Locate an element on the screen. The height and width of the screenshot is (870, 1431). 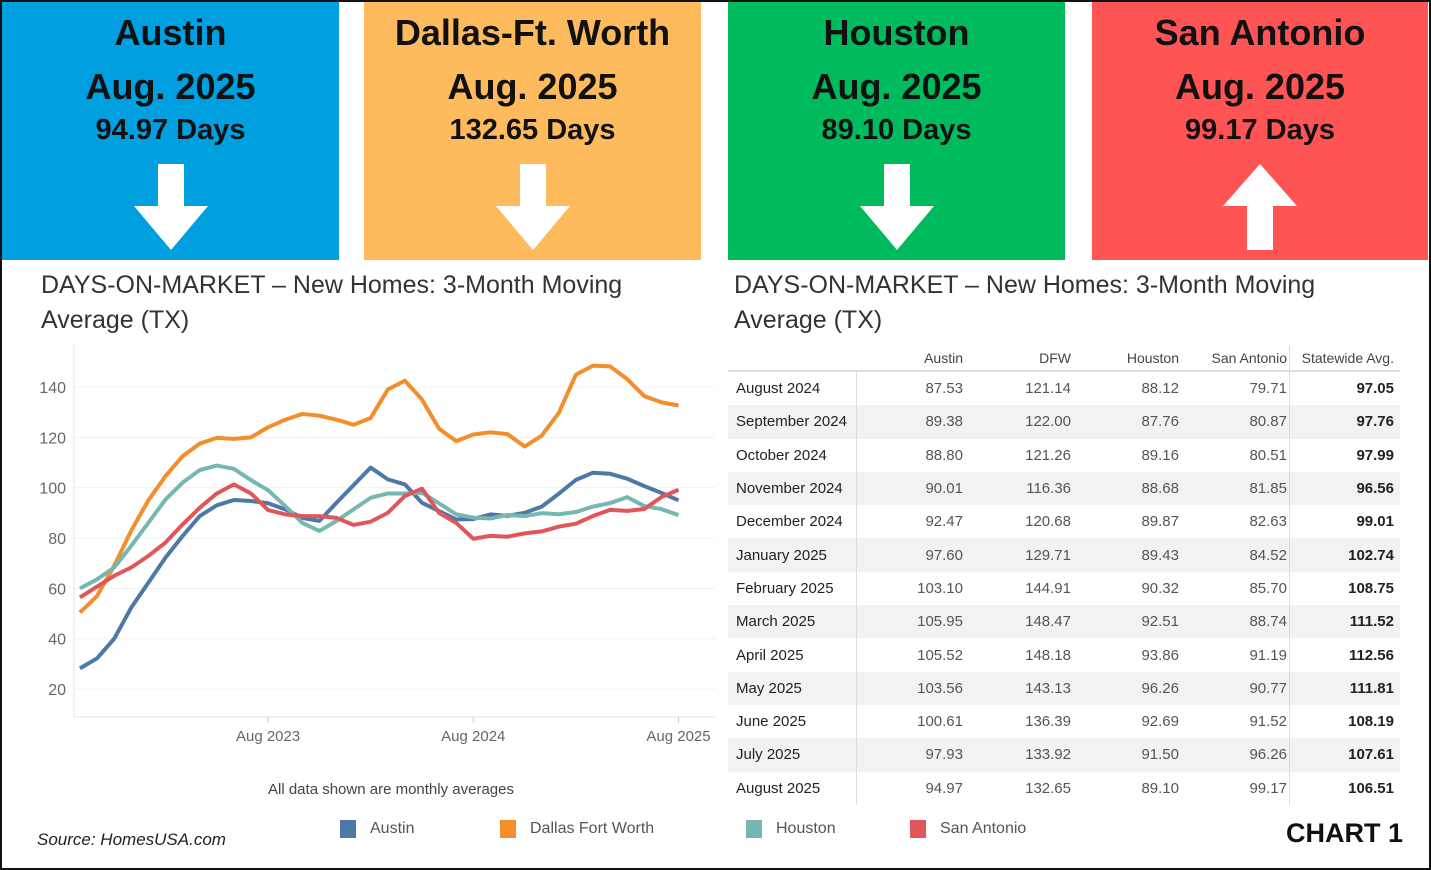
row-label: February 2025 is located at coordinates (792, 588).